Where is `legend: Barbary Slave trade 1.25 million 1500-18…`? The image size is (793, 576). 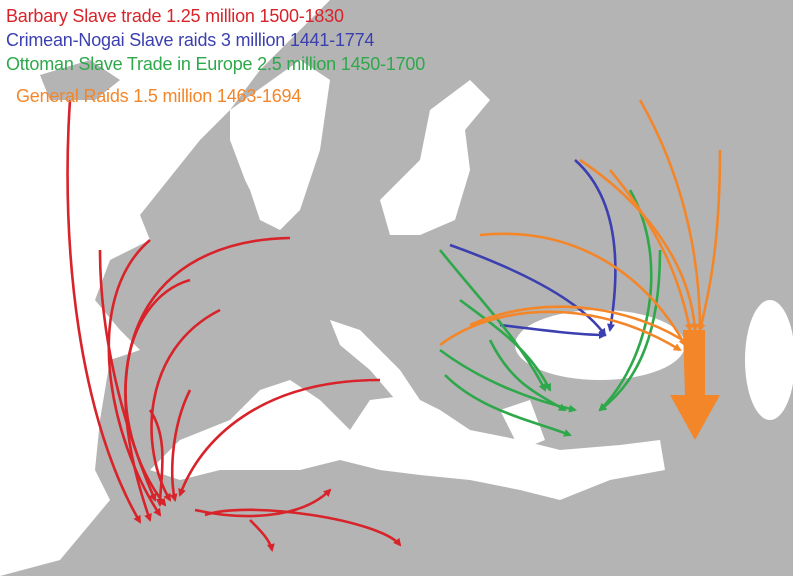
legend: Barbary Slave trade 1.25 million 1500-18… is located at coordinates (215, 56).